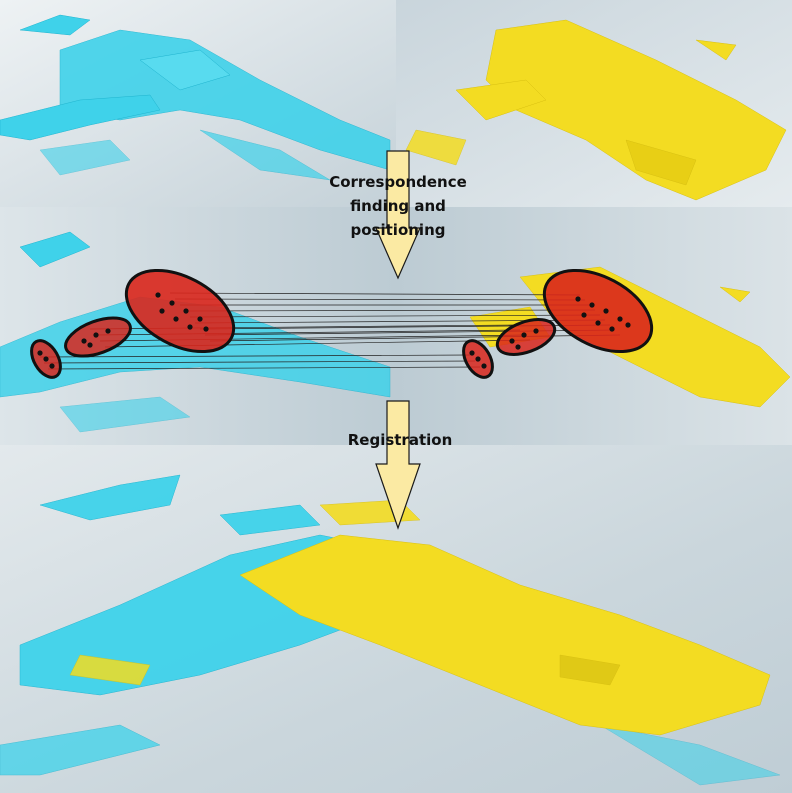 The image size is (792, 793). Describe the element at coordinates (398, 182) in the screenshot. I see `correspondence-label-line-1: Correspondence` at that location.